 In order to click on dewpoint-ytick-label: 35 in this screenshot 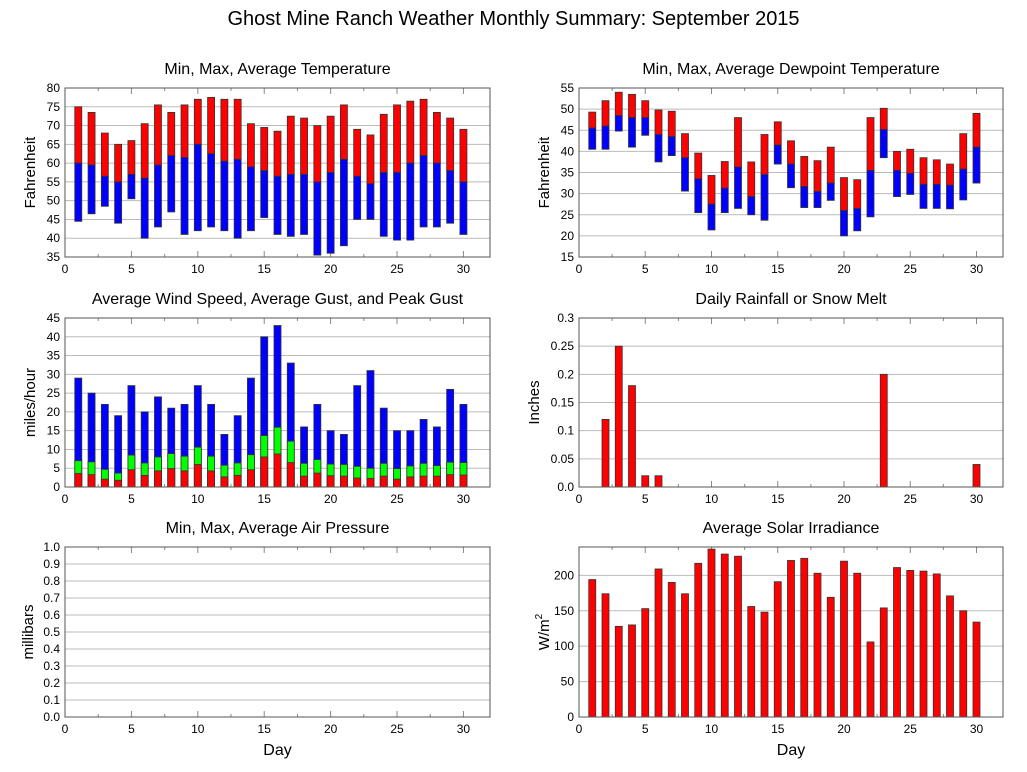, I will do `click(568, 173)`.